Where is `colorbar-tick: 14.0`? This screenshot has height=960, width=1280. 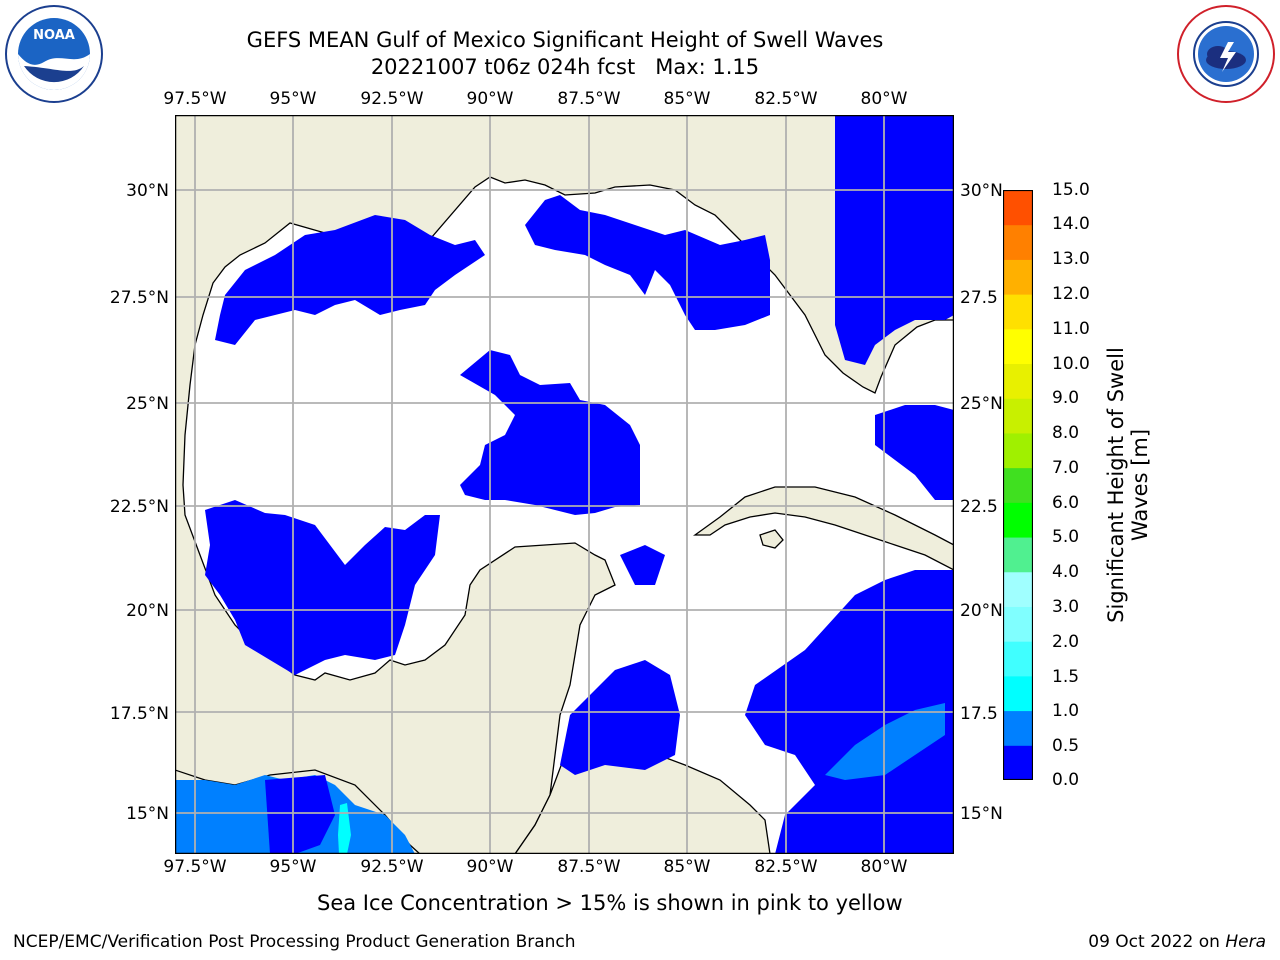 colorbar-tick: 14.0 is located at coordinates (1071, 224).